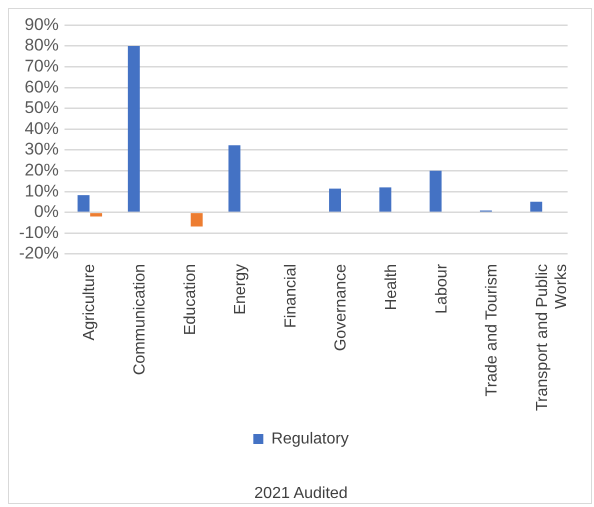 The height and width of the screenshot is (507, 594). What do you see at coordinates (41, 190) in the screenshot?
I see `y-tick-label: 10%` at bounding box center [41, 190].